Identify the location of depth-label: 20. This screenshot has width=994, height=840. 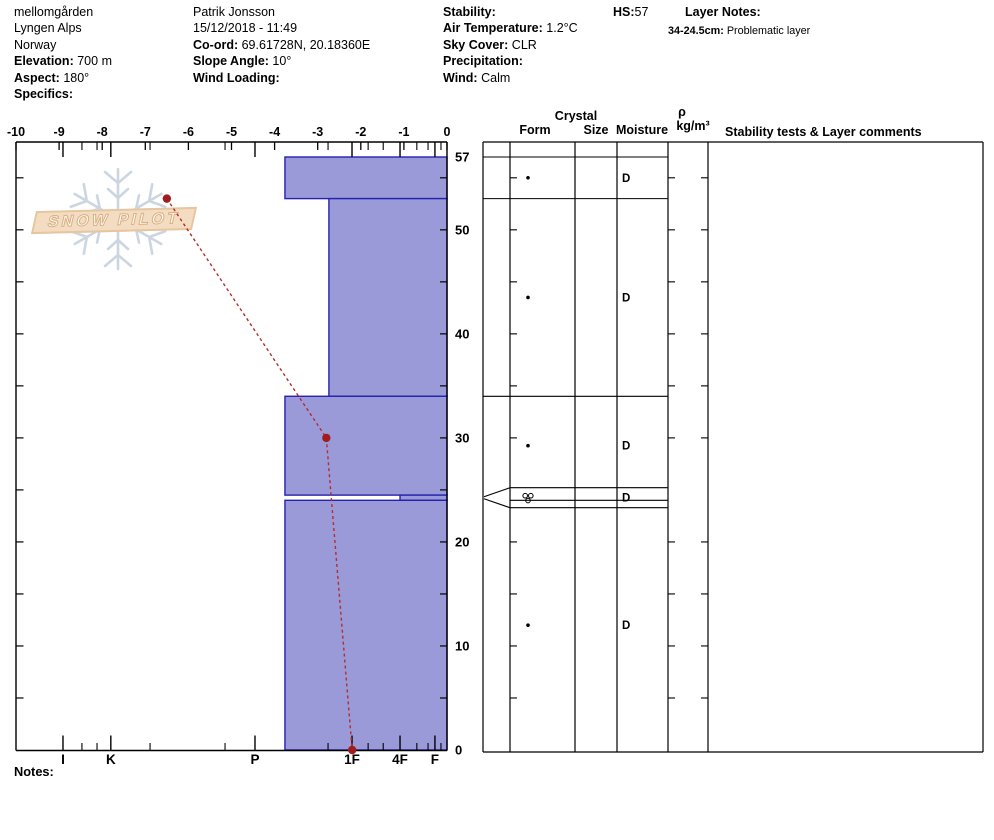
(462, 541).